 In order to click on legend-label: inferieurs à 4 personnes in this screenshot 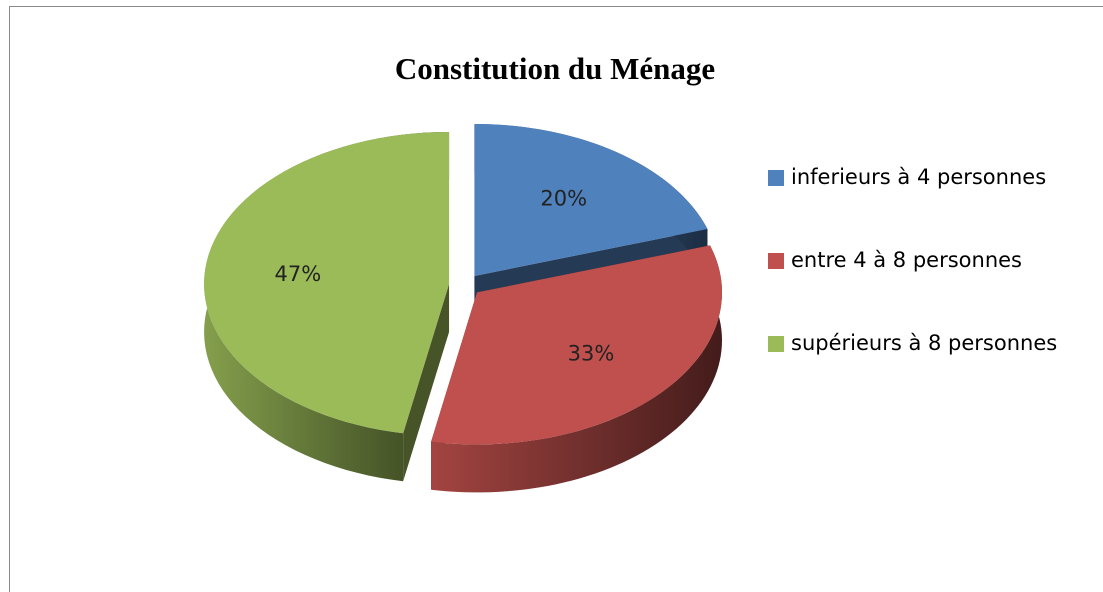, I will do `click(918, 177)`.